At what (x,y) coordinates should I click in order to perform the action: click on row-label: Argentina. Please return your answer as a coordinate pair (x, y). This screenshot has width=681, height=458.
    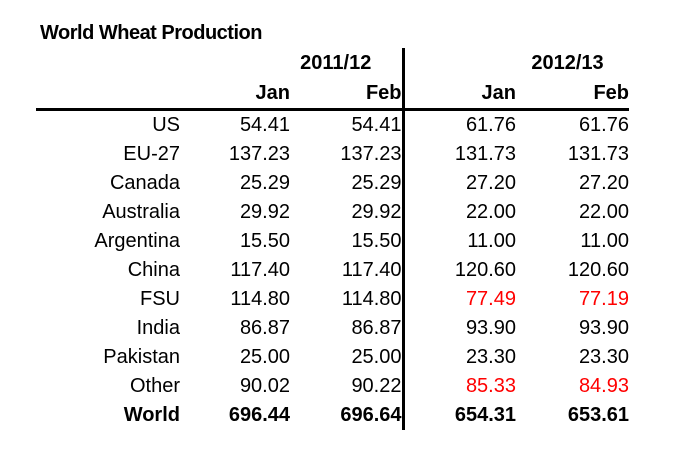
    Looking at the image, I should click on (137, 241).